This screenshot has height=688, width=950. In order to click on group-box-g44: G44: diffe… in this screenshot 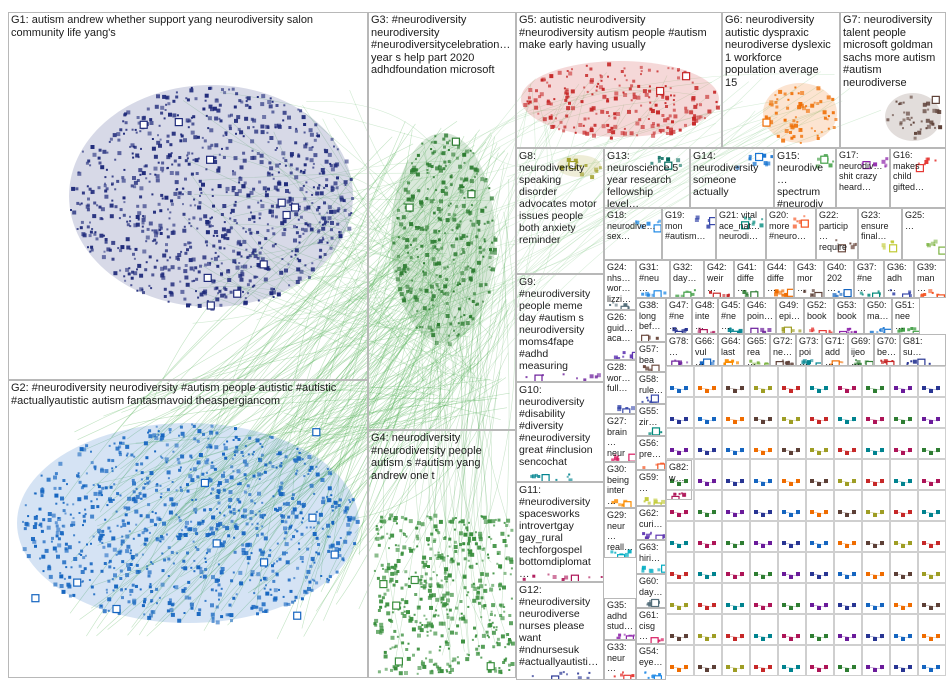, I will do `click(779, 279)`.